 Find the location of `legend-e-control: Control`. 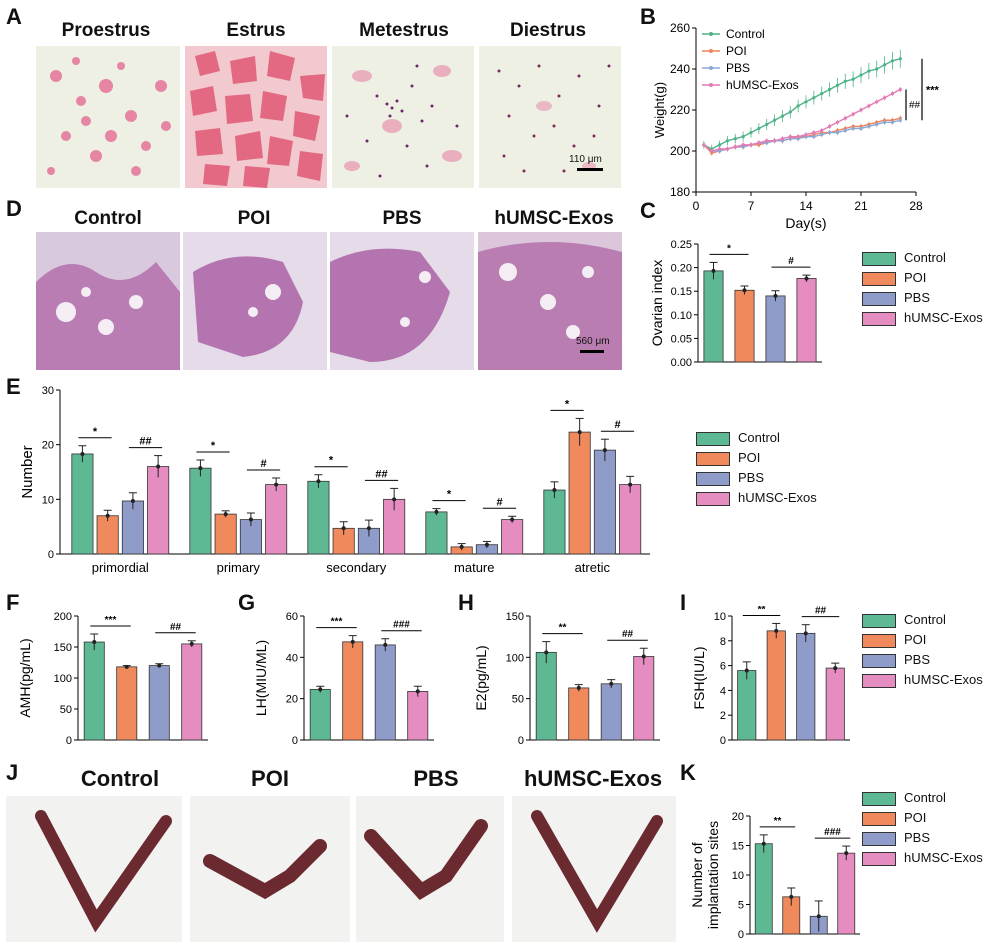

legend-e-control: Control is located at coordinates (738, 438).